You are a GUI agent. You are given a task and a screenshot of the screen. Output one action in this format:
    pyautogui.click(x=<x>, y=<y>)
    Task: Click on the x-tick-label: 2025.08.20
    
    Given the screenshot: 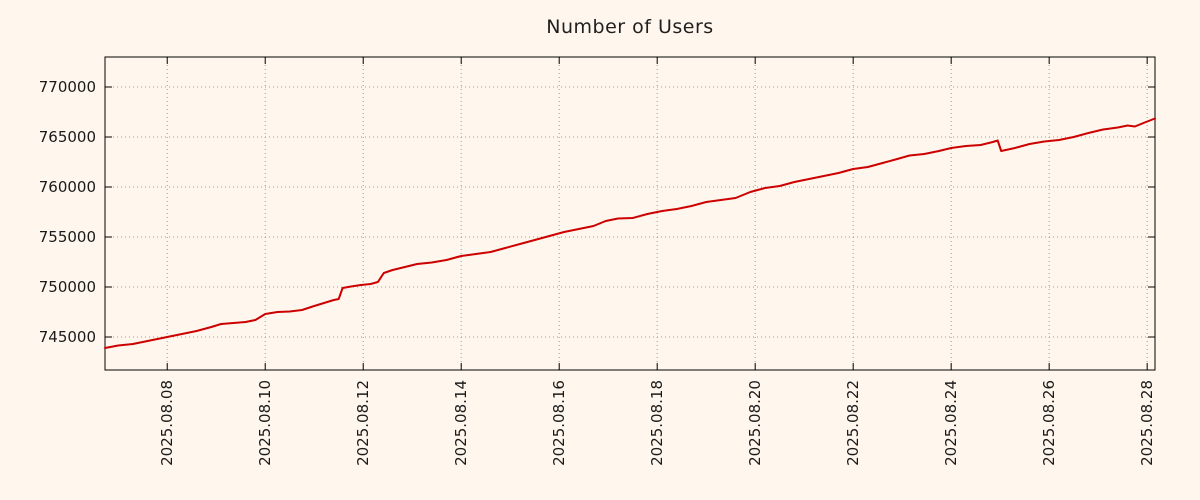 What is the action you would take?
    pyautogui.click(x=755, y=423)
    